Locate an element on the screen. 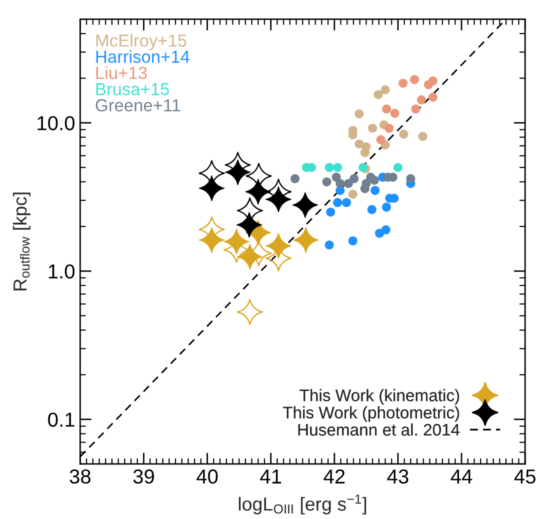 This screenshot has width=538, height=519. x-tick-label: 42 is located at coordinates (334, 476).